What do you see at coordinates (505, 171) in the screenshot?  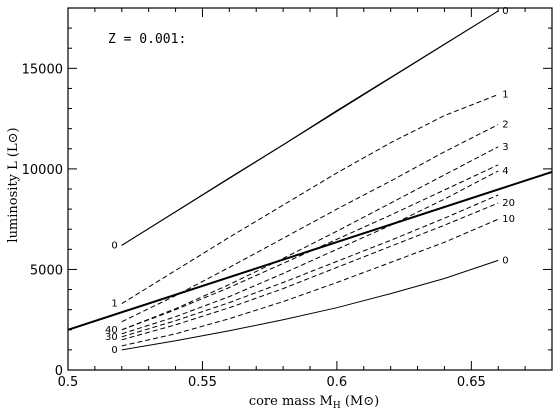 I see `series-end-label: 4` at bounding box center [505, 171].